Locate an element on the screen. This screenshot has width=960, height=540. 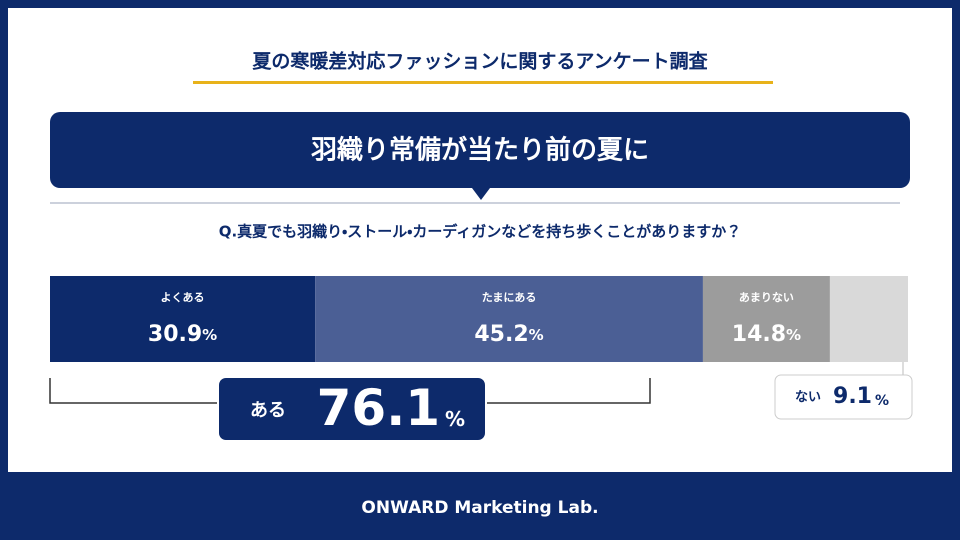
headline: 羽織り常備が当たり前の夏に is located at coordinates (480, 150).